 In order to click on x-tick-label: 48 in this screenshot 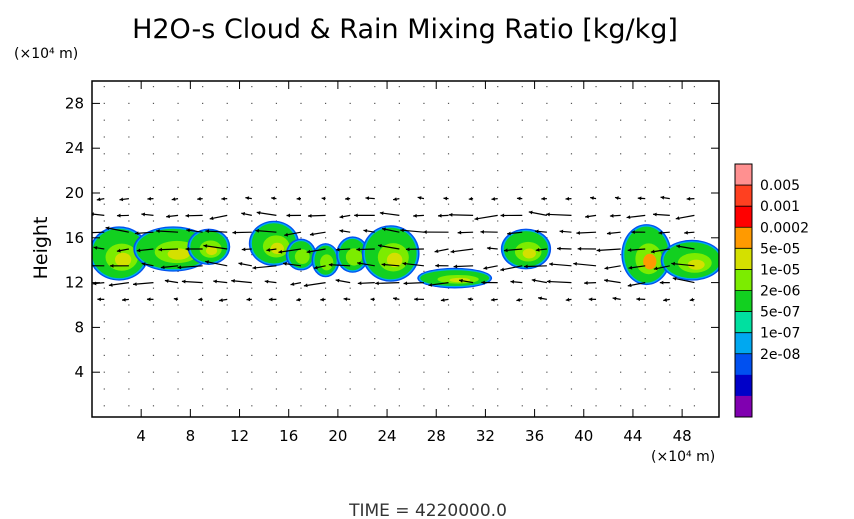, I will do `click(682, 436)`.